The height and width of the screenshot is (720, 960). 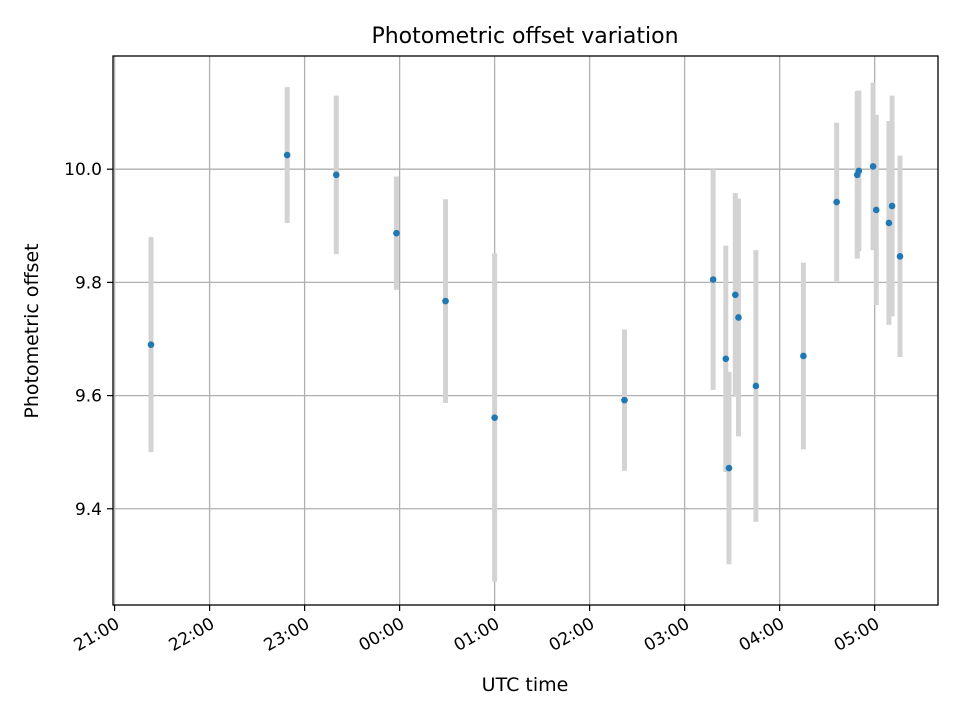 I want to click on x-axis-label: UTC time, so click(x=525, y=685).